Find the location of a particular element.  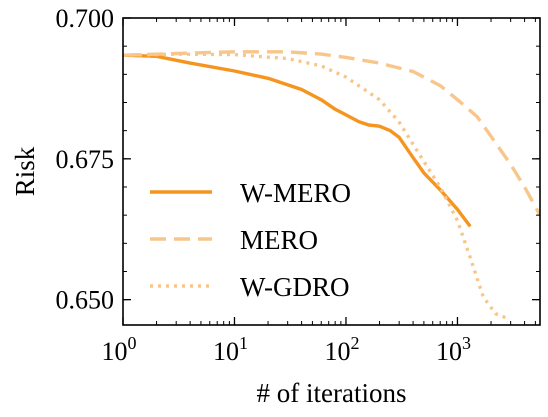

x-tick-label: 10¹ is located at coordinates (230, 349).